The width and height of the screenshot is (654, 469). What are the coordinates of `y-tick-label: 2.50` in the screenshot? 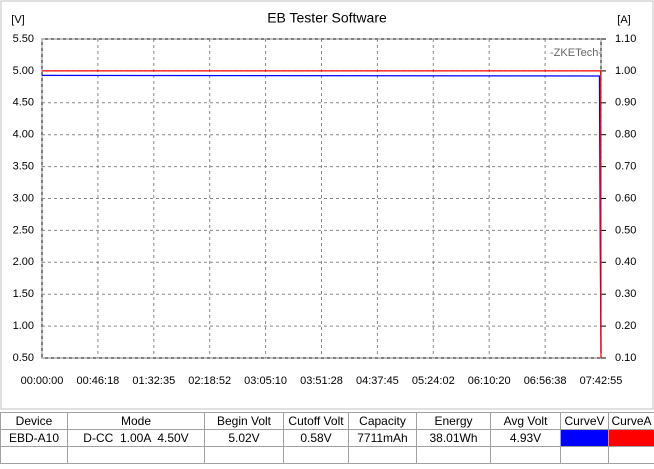 It's located at (23, 230).